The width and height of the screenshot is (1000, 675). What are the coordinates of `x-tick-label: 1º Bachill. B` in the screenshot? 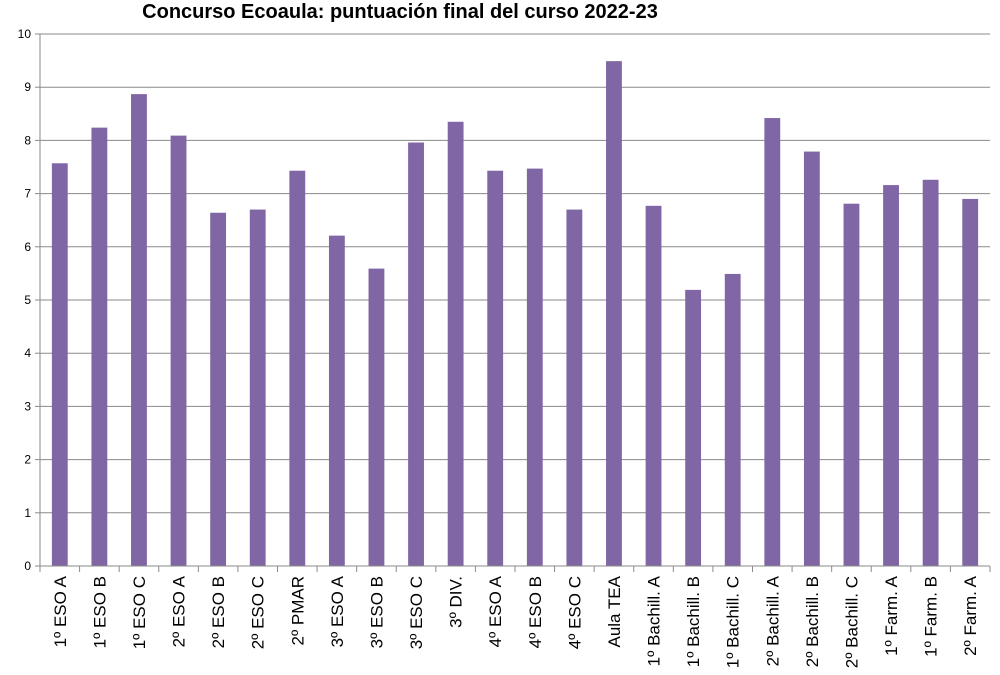 It's located at (693, 621).